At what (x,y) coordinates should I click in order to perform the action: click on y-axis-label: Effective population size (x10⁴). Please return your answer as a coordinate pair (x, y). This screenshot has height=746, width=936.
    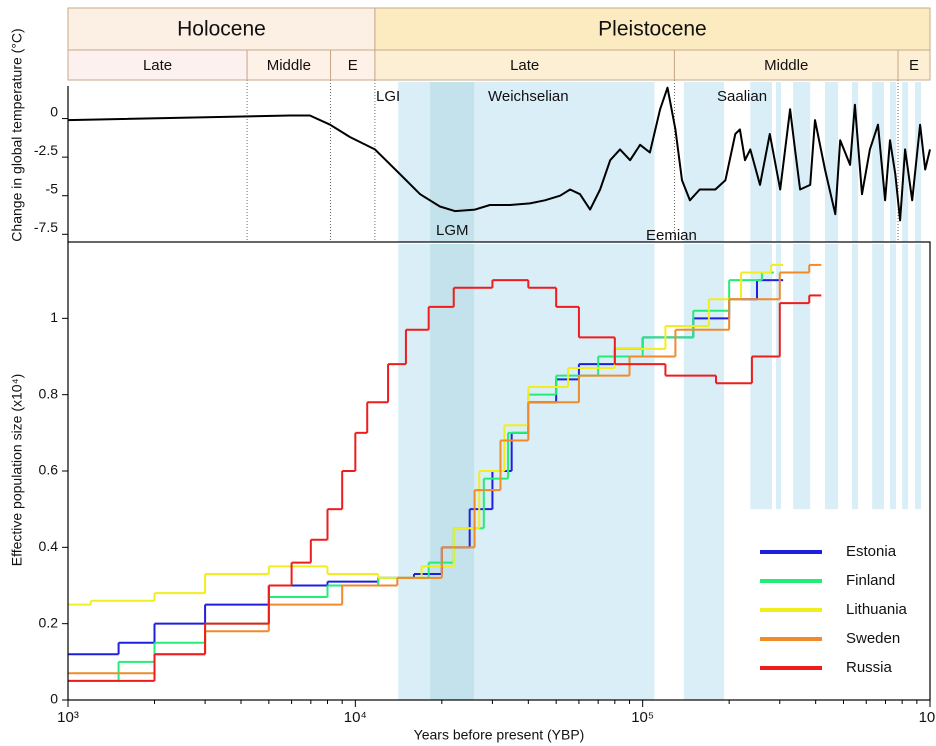
    Looking at the image, I should click on (17, 470).